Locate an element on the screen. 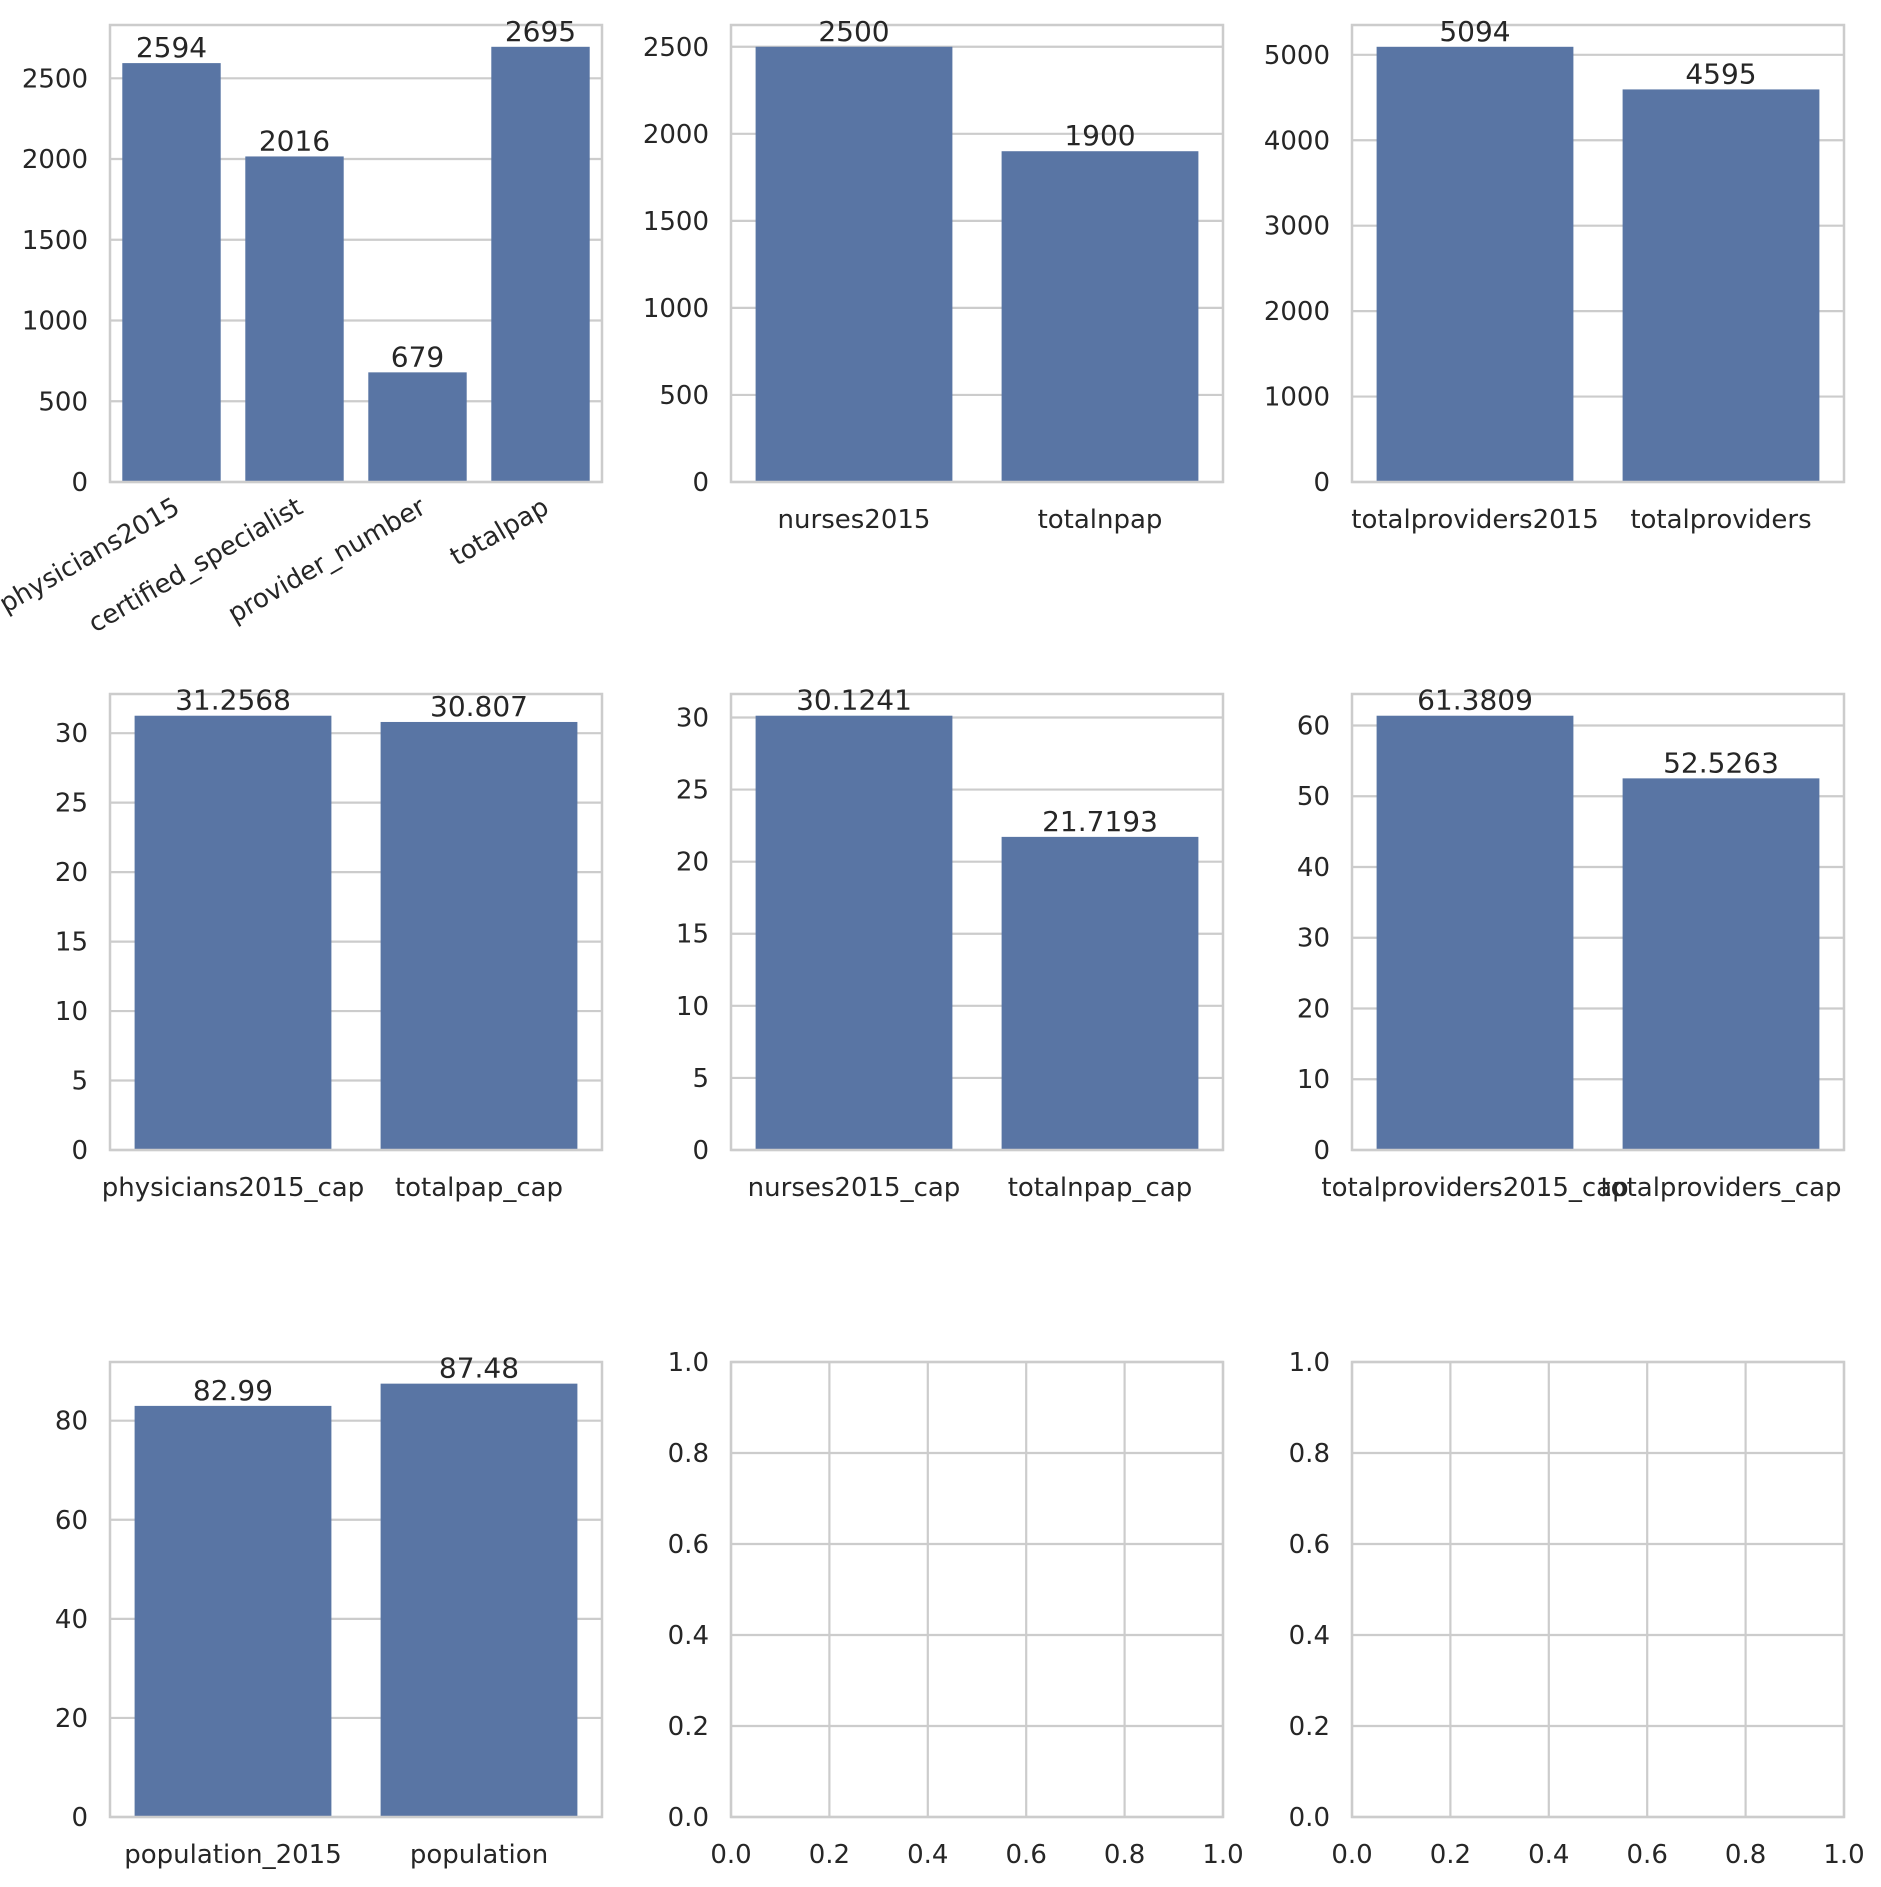 This screenshot has height=1887, width=1881. x-tick-label: nurses2015_cap is located at coordinates (854, 1188).